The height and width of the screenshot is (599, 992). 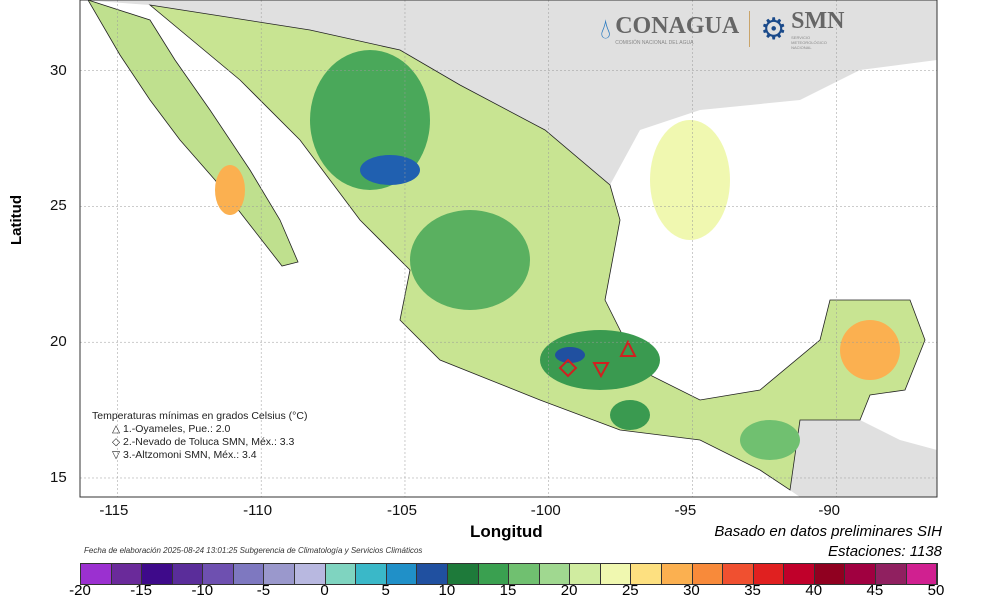 What do you see at coordinates (545, 510) in the screenshot?
I see `x-tick-label: -100` at bounding box center [545, 510].